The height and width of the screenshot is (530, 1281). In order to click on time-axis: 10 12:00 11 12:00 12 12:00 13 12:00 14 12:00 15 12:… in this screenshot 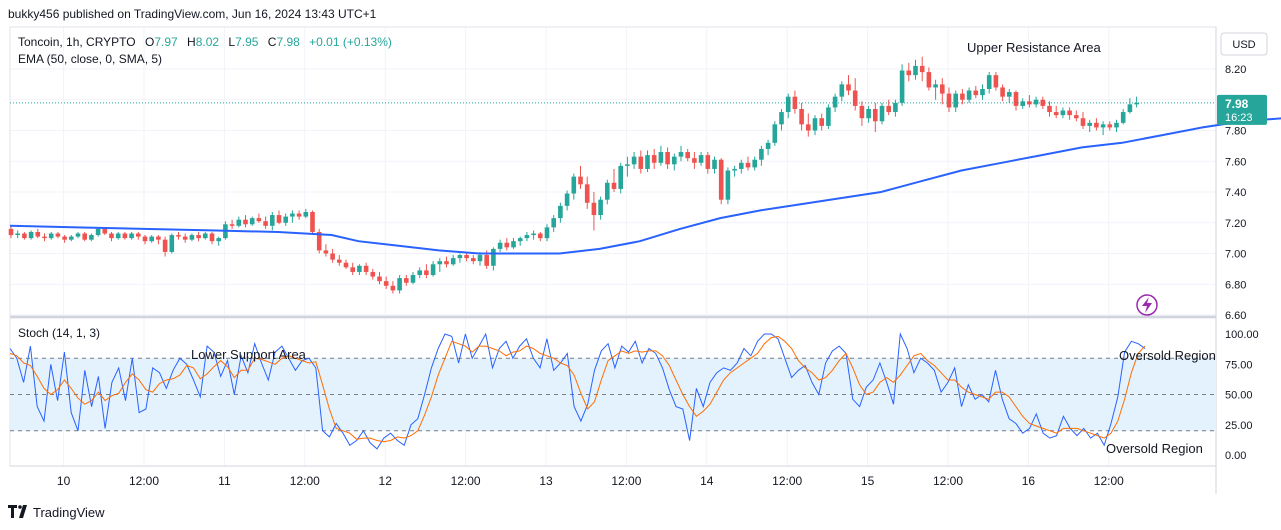, I will do `click(590, 481)`.